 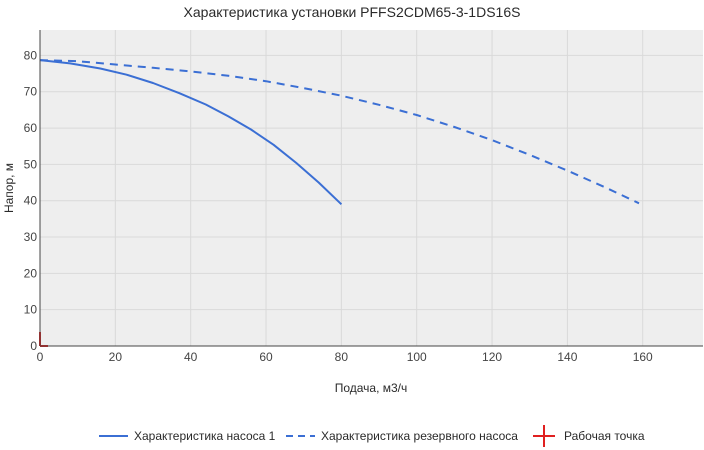 What do you see at coordinates (31, 310) in the screenshot?
I see `y-tick-label: 10` at bounding box center [31, 310].